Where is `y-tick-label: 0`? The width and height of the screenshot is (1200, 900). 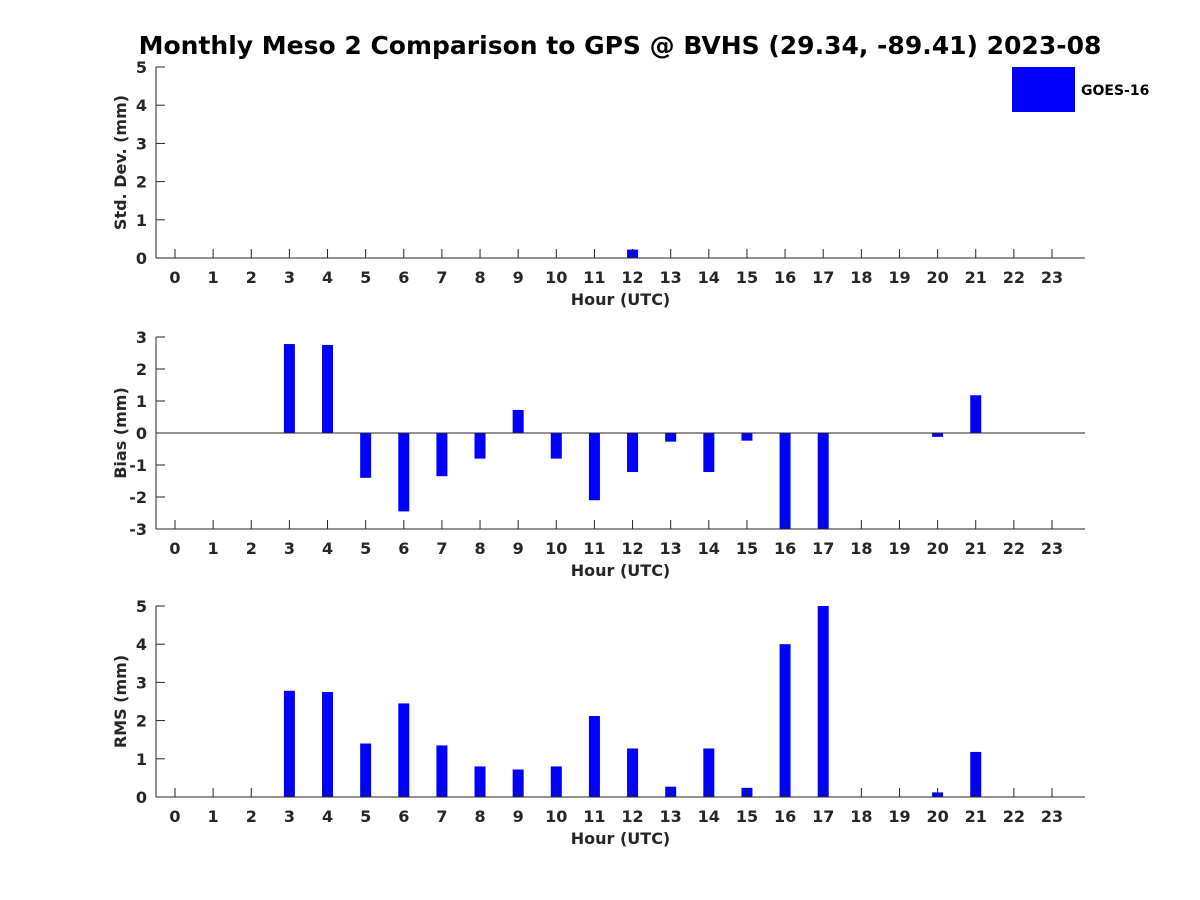
y-tick-label: 0 is located at coordinates (141, 797).